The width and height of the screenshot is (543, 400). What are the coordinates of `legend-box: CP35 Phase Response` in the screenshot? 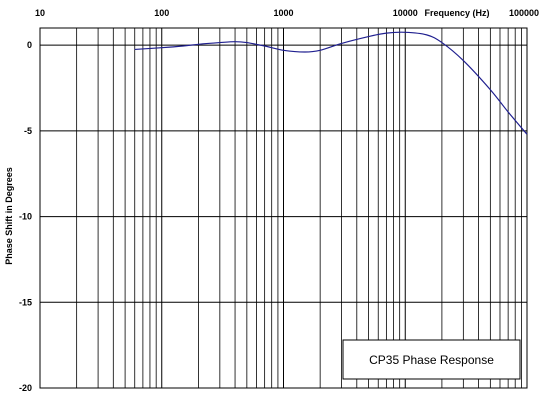 It's located at (431, 359).